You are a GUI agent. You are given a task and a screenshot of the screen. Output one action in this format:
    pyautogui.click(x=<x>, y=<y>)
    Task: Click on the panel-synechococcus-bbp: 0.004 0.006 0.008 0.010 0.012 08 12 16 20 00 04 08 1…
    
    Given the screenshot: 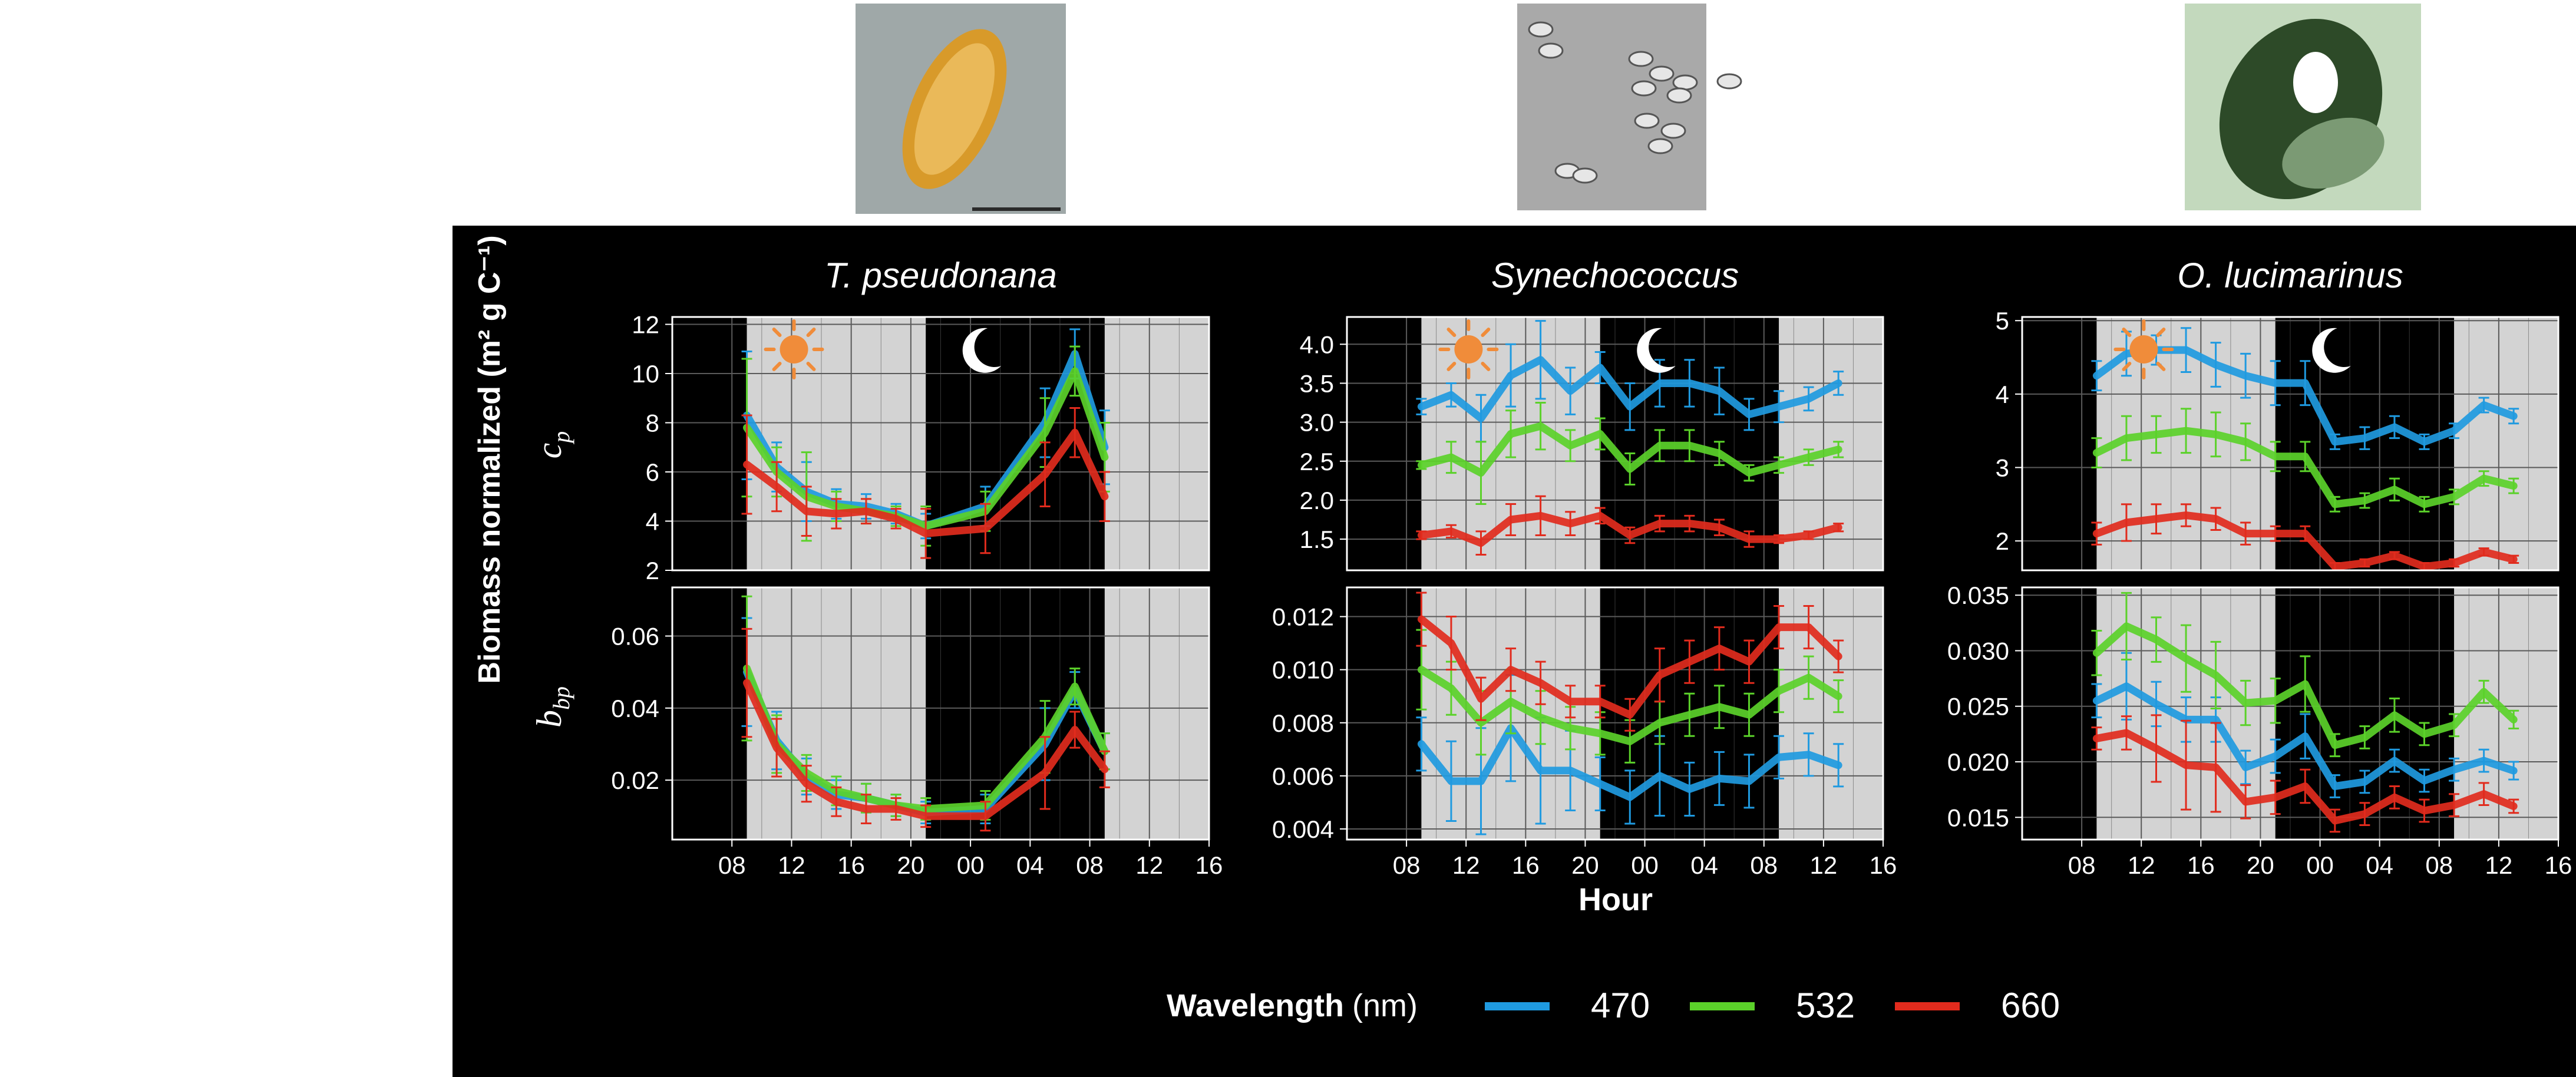 What is the action you would take?
    pyautogui.click(x=1584, y=732)
    